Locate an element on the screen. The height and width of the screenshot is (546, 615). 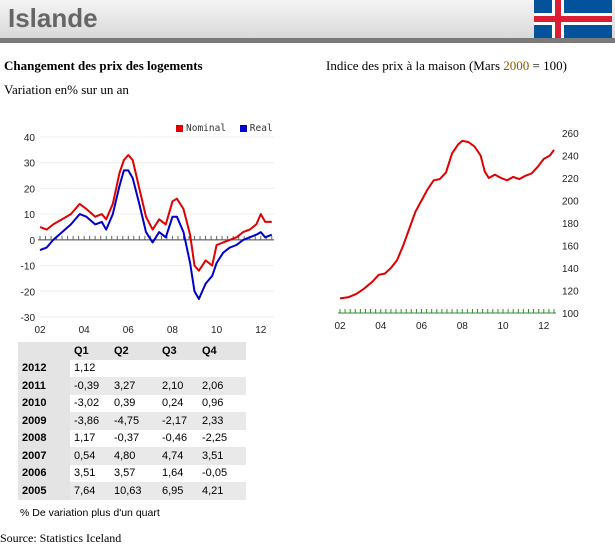
year-cell: 2006 is located at coordinates (44, 473).